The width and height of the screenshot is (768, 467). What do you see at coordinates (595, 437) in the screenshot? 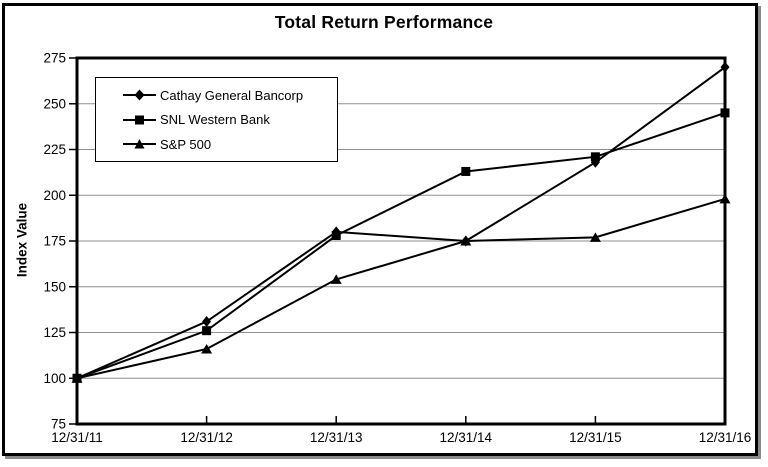
I see `x-tick-label: 12/31/15` at bounding box center [595, 437].